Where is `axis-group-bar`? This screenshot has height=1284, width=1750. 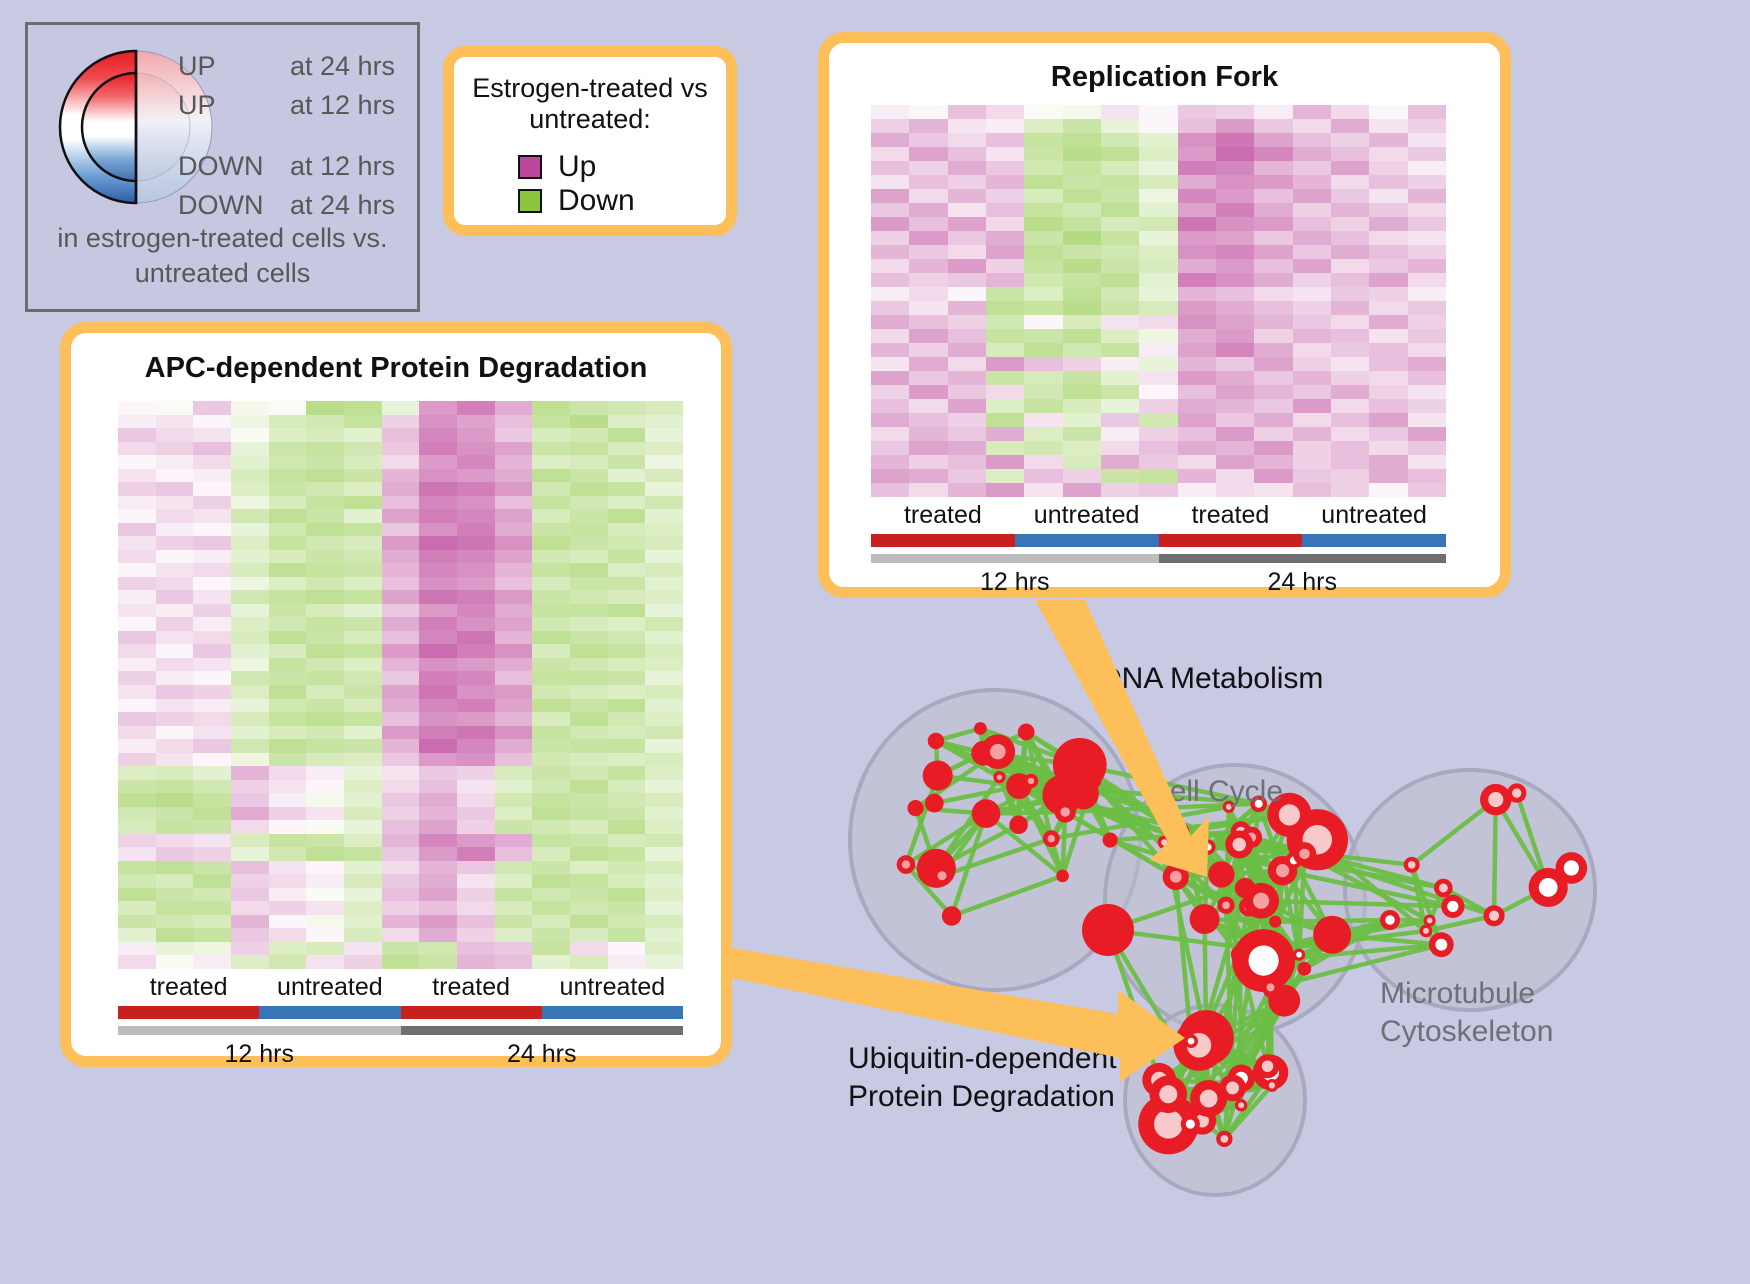 axis-group-bar is located at coordinates (400, 1012).